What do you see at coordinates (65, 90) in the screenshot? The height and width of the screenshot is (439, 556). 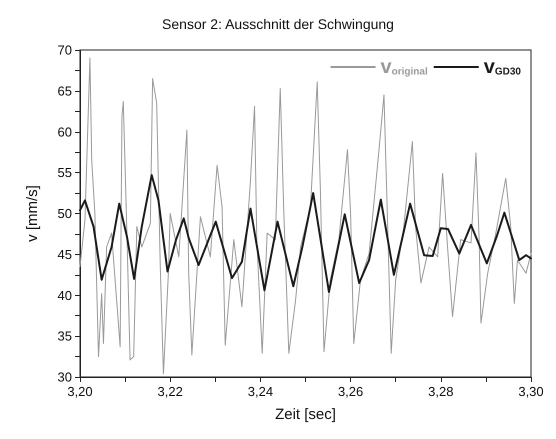 I see `y-tick-label: 65` at bounding box center [65, 90].